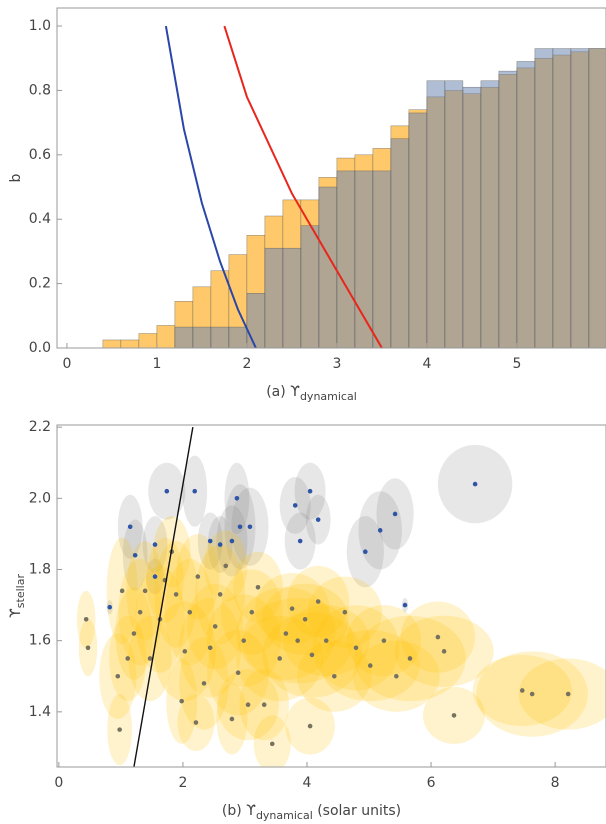 Image resolution: width=606 pixels, height=824 pixels. I want to click on y-tick-label: 1.6, so click(40, 641).